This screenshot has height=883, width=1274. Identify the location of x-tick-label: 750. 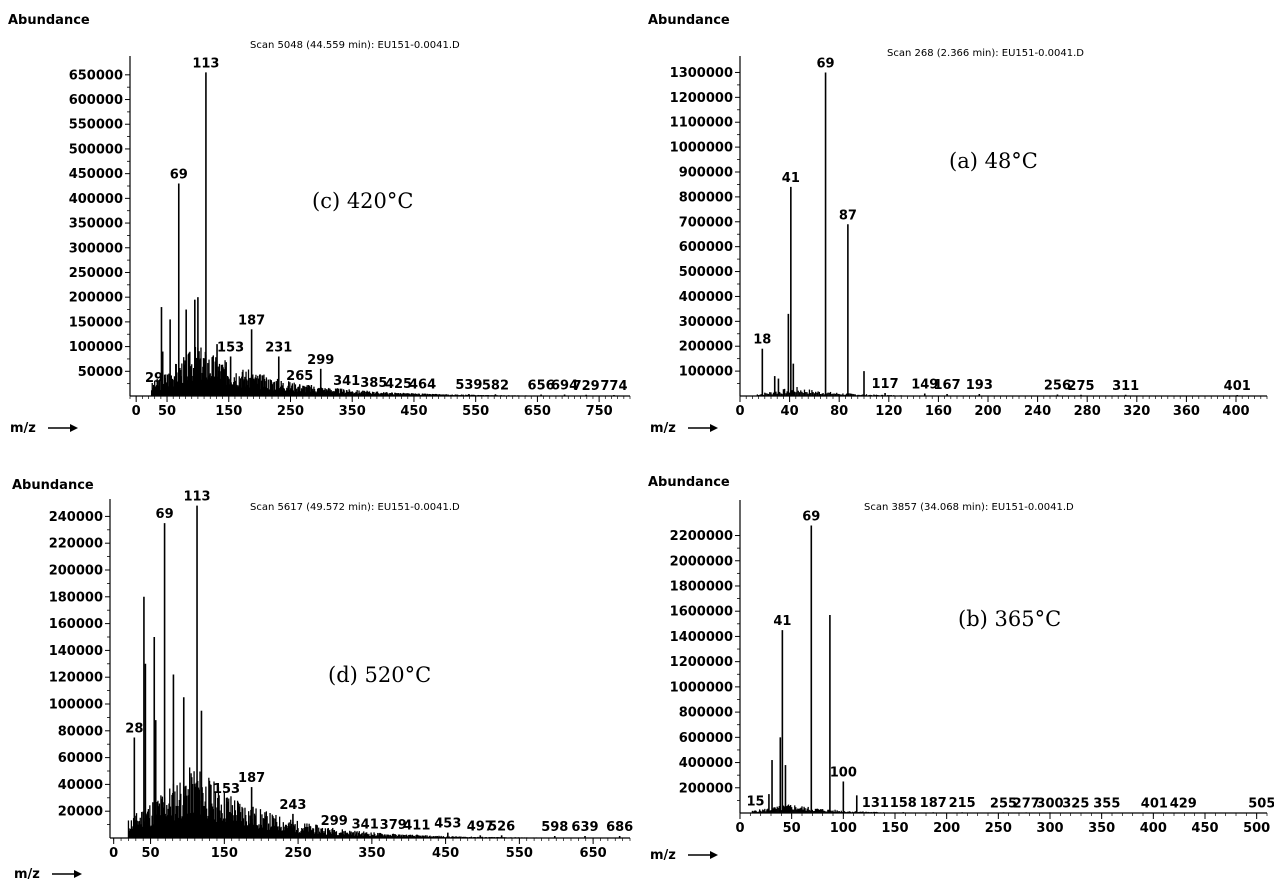
(599, 411).